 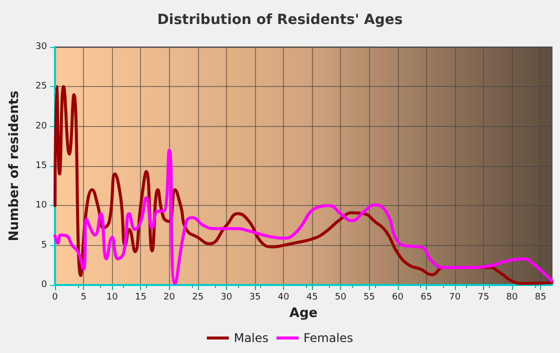 I want to click on y-tick-label: 20, so click(x=42, y=126).